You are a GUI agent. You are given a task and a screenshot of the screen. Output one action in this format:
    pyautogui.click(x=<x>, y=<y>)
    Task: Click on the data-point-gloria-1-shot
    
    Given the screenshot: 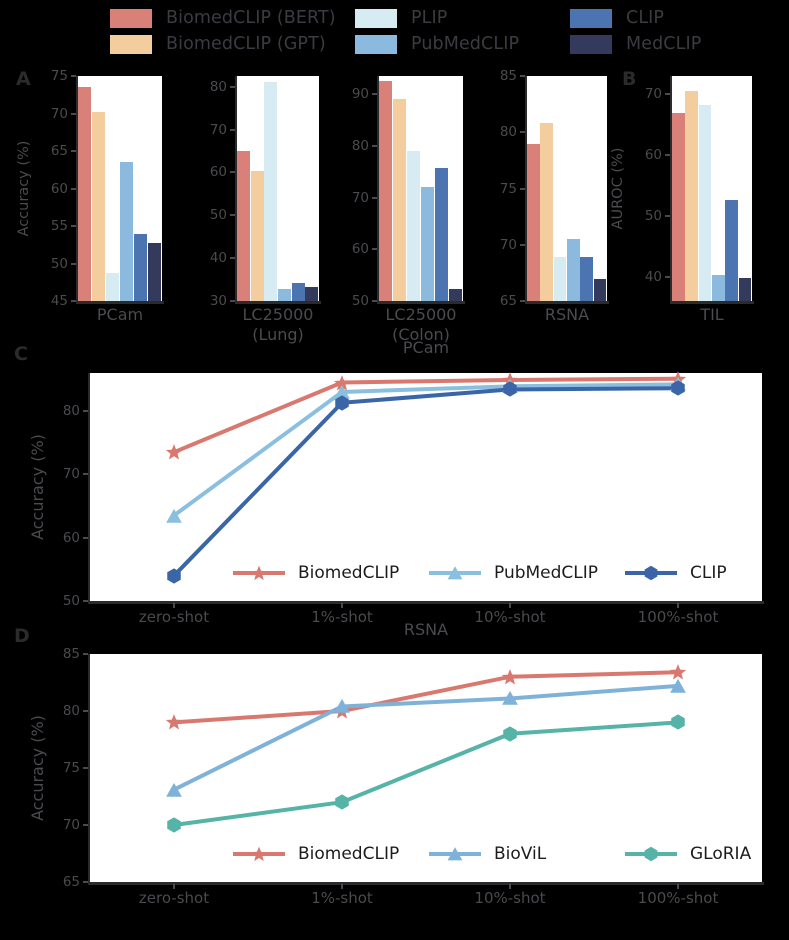 What is the action you would take?
    pyautogui.click(x=342, y=802)
    